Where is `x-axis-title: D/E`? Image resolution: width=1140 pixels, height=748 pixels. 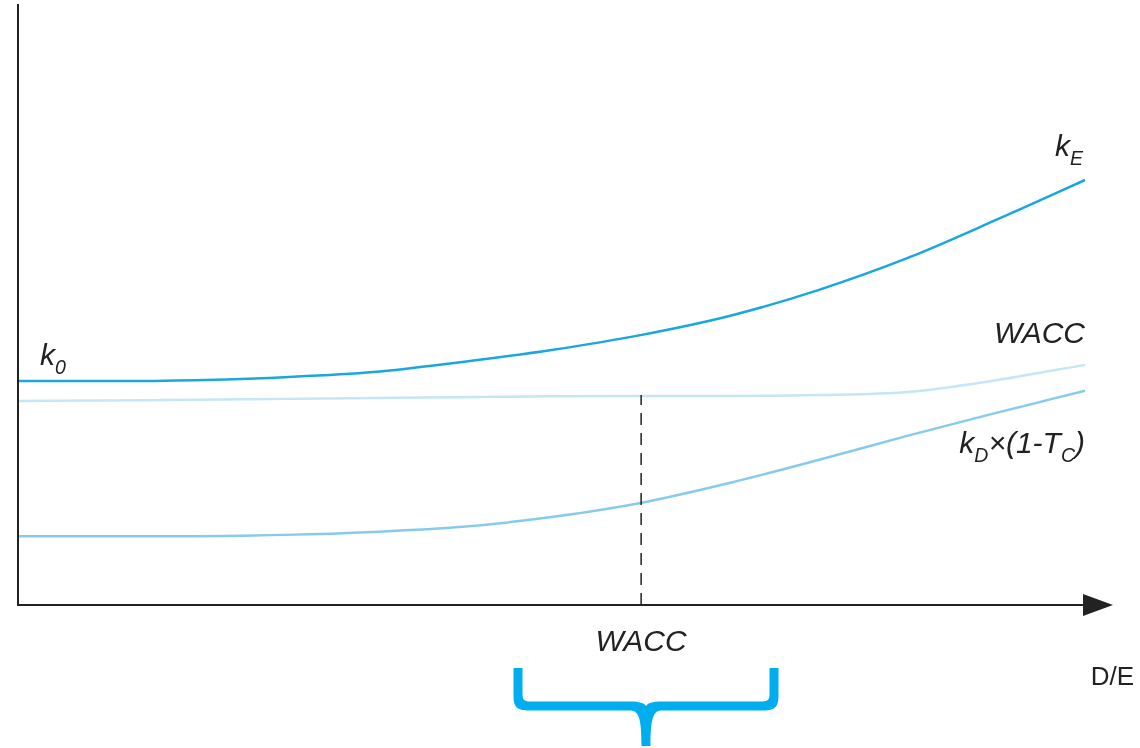
x-axis-title: D/E is located at coordinates (1112, 676).